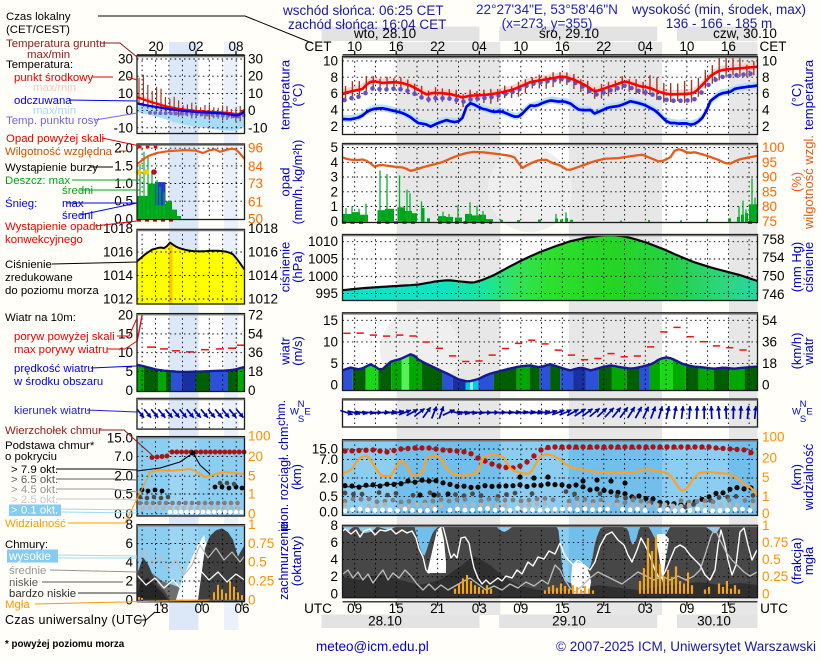 This screenshot has width=820, height=665. What do you see at coordinates (718, 9) in the screenshot?
I see `svg-text: wysokość (min, środek, max)` at bounding box center [718, 9].